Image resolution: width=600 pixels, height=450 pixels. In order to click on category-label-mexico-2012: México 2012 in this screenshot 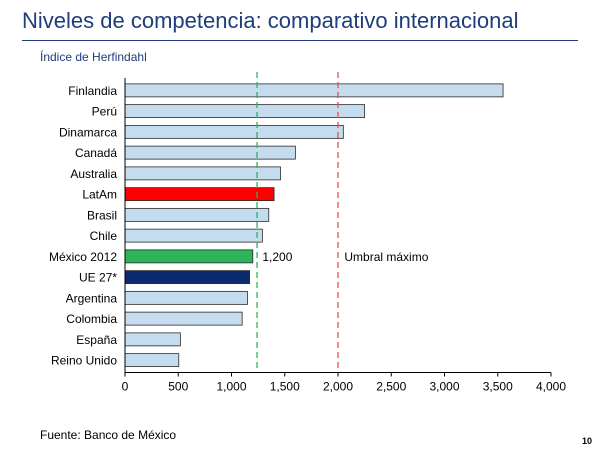, I will do `click(83, 257)`.